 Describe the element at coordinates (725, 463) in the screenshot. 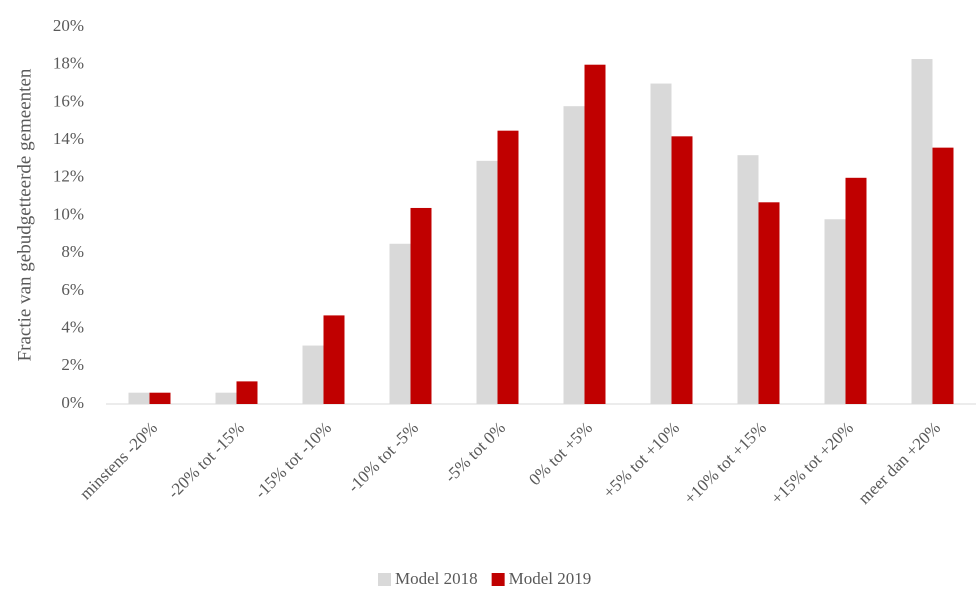

I see `x-tick-label: +10% tot +15%` at that location.